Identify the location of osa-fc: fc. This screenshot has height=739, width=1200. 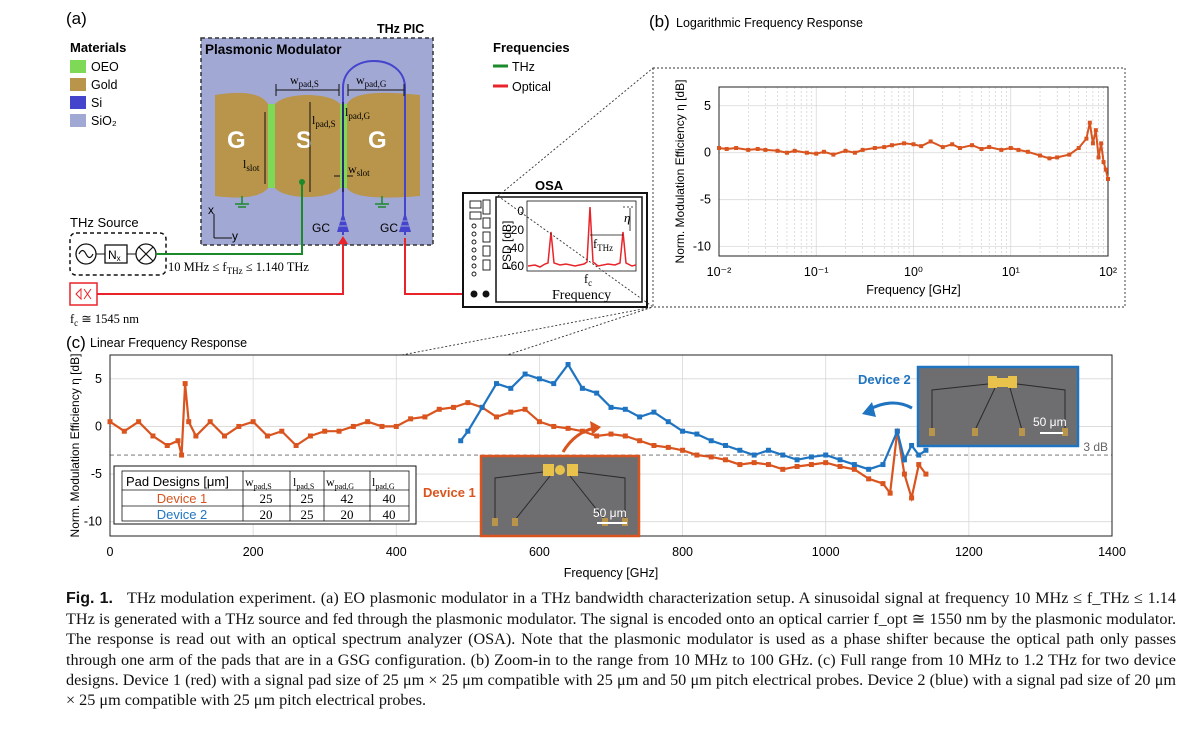
(588, 280).